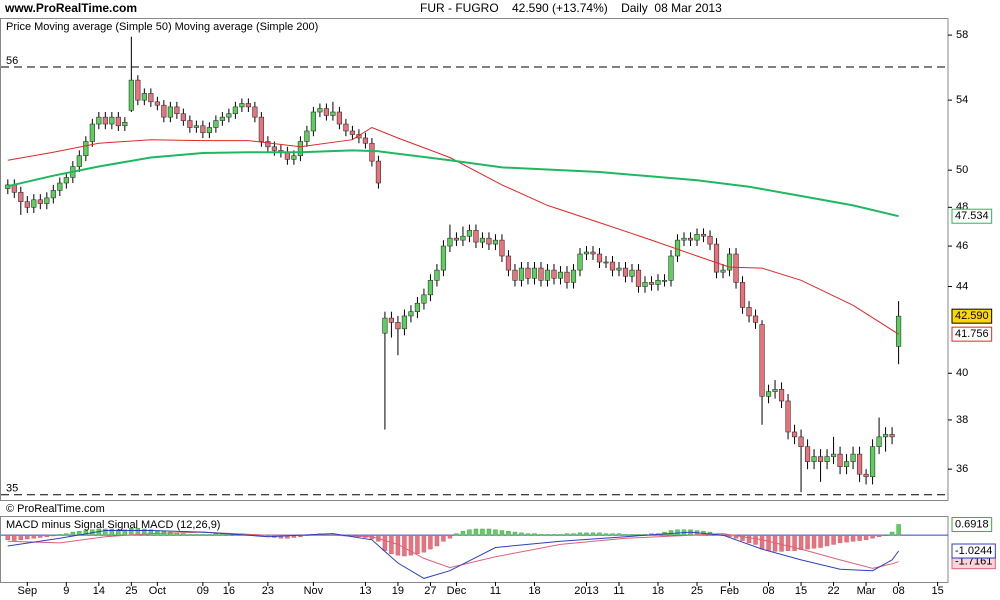 Image resolution: width=1000 pixels, height=600 pixels. I want to click on x-tick-label: Feb, so click(729, 591).